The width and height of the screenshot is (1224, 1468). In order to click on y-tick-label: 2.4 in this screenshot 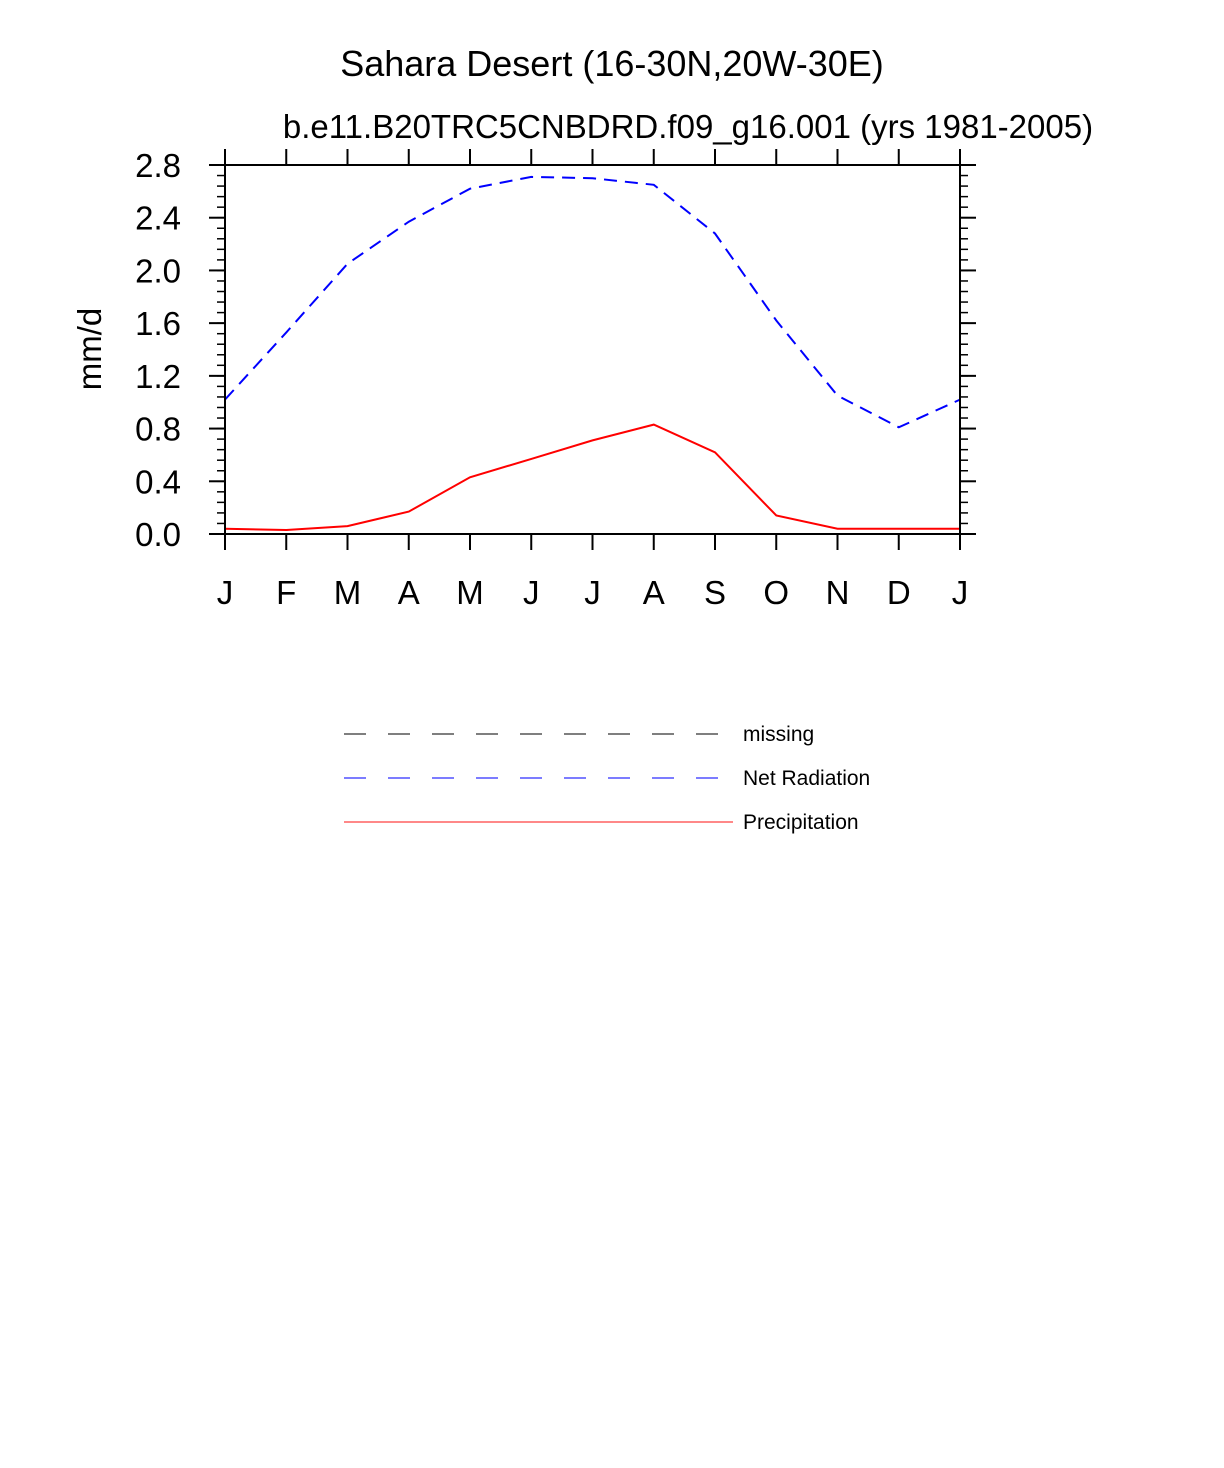, I will do `click(158, 218)`.